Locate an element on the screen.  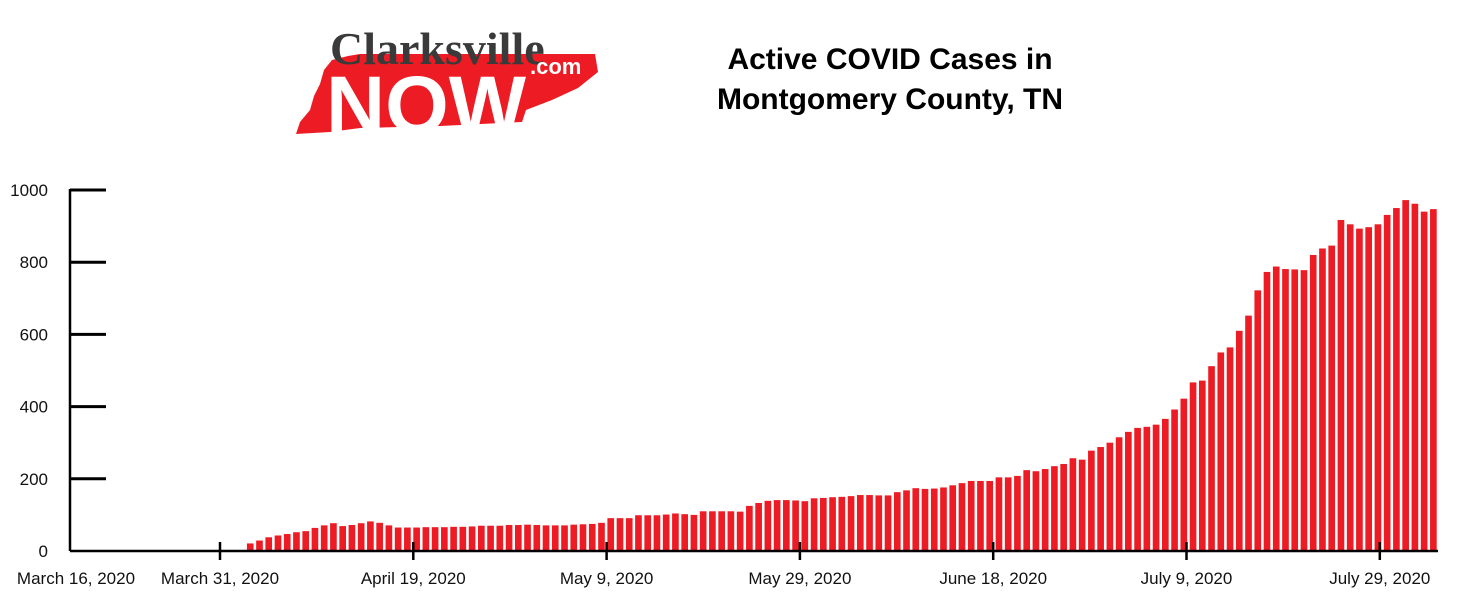
y-tick-label: 400 is located at coordinates (34, 407).